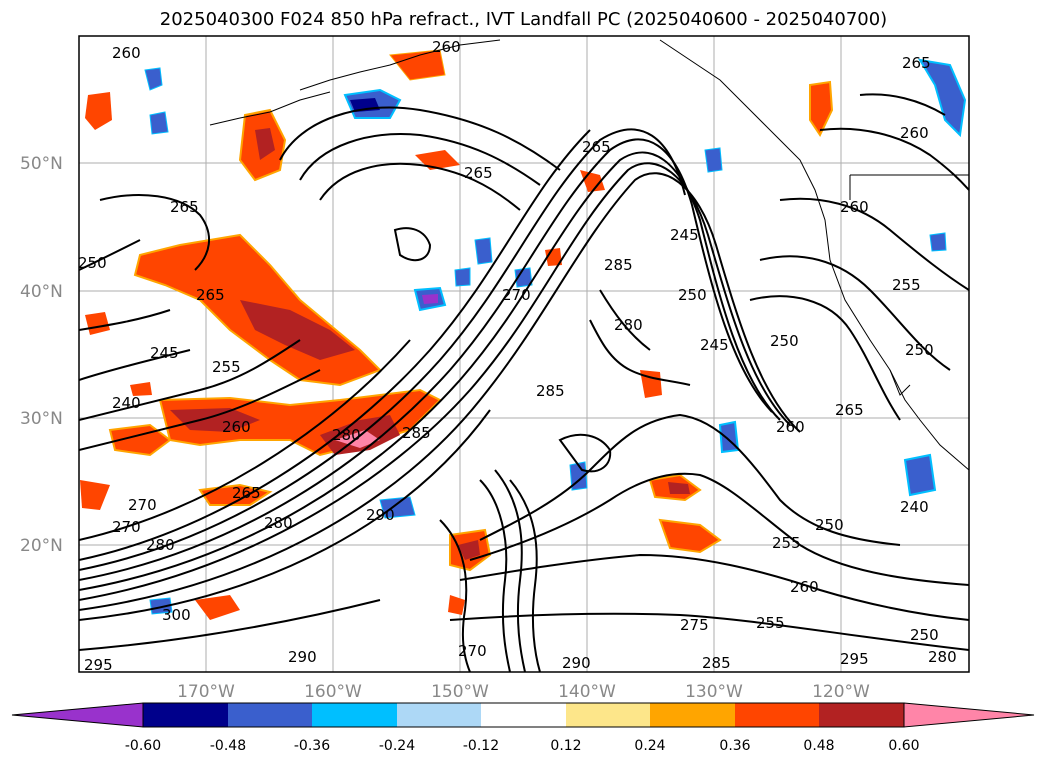 This screenshot has width=1047, height=765. I want to click on colorbar-tick-label: -0.12, so click(481, 746).